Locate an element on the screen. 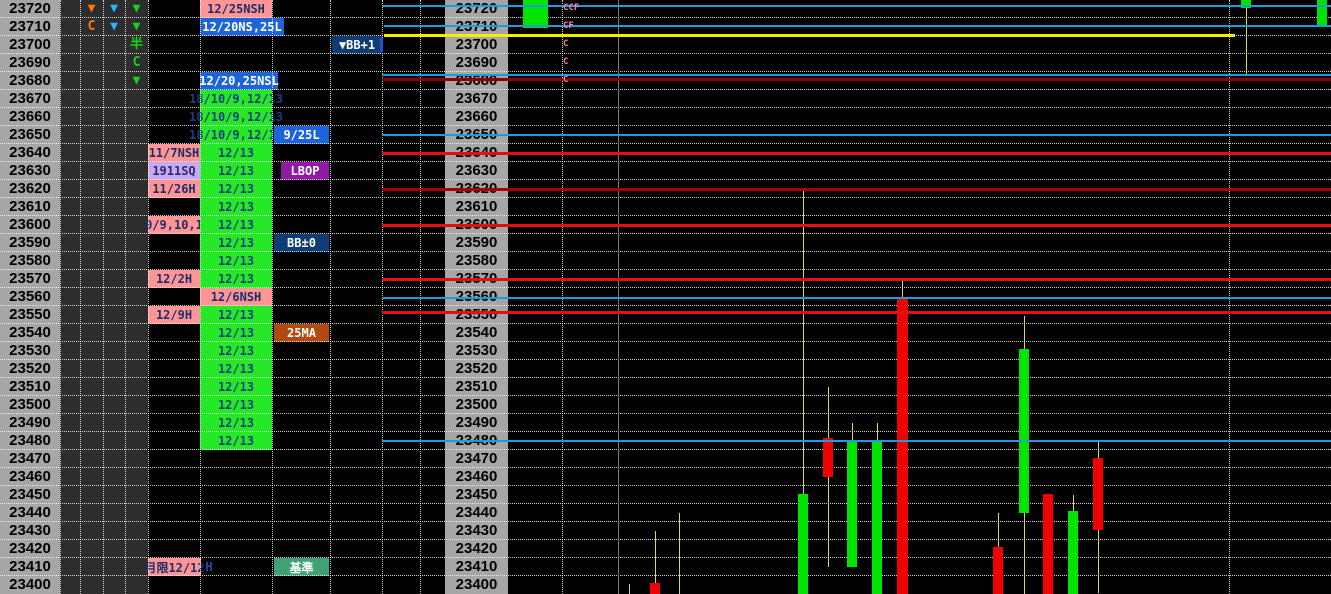  annotation-chip: 1911SQ is located at coordinates (174, 171).